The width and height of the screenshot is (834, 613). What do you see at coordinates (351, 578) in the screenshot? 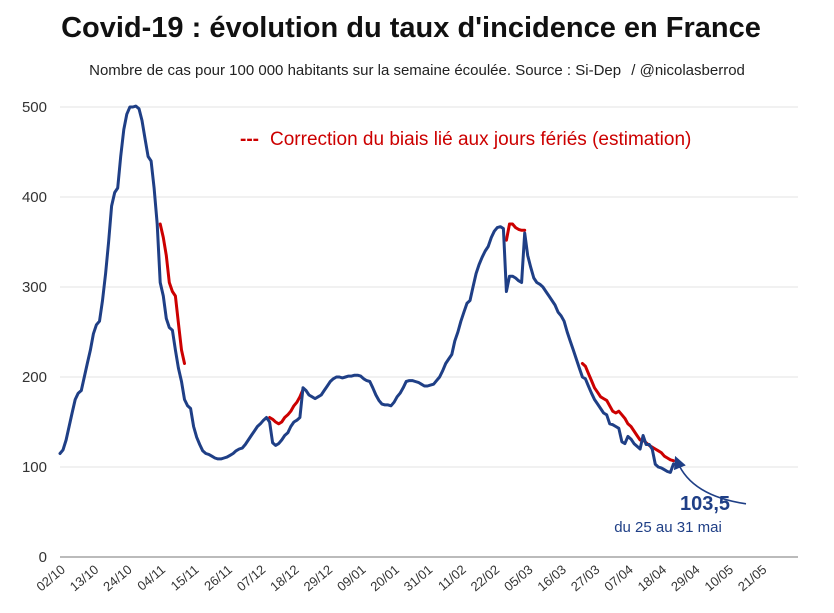
I see `x-tick-label: 09/01` at bounding box center [351, 578].